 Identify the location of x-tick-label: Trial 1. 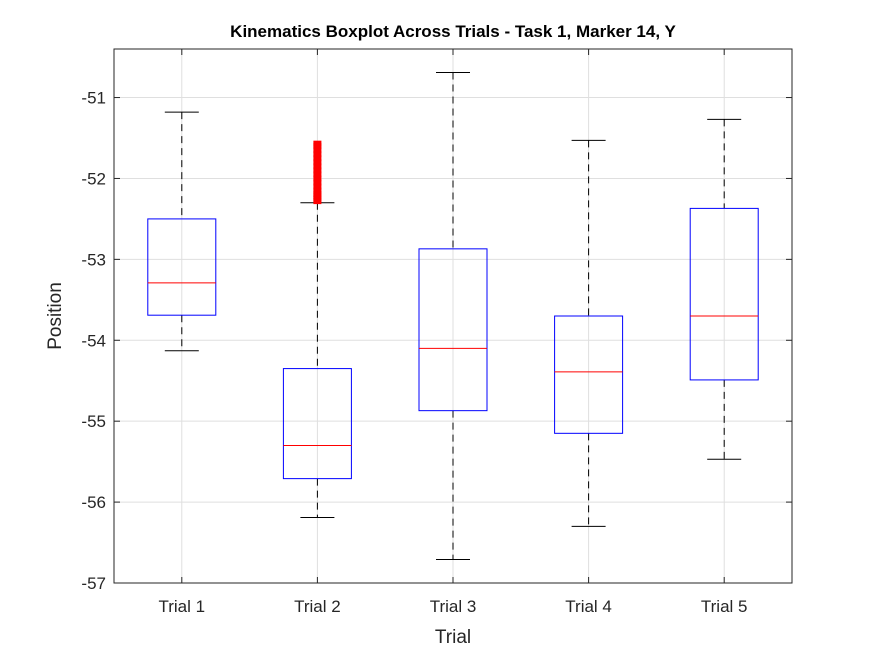
(181, 606).